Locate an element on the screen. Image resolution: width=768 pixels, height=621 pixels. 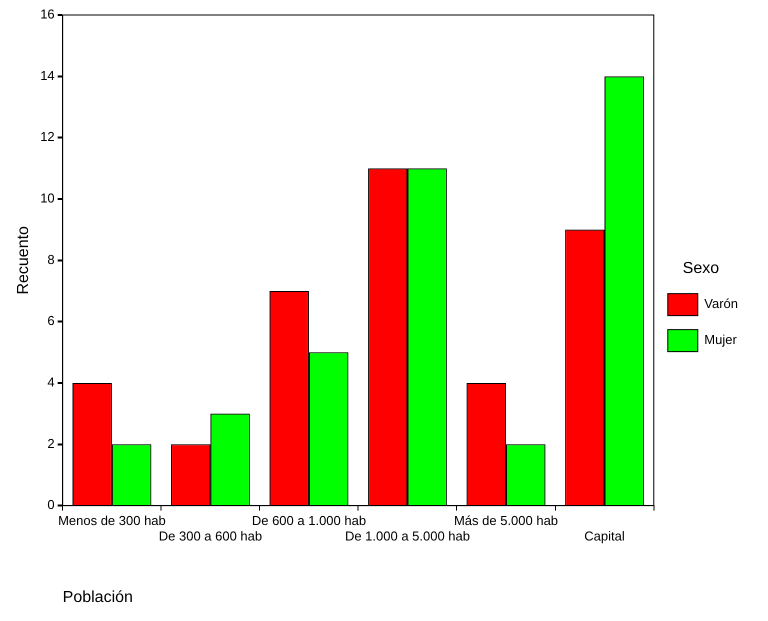
legend-label: Varón is located at coordinates (721, 304).